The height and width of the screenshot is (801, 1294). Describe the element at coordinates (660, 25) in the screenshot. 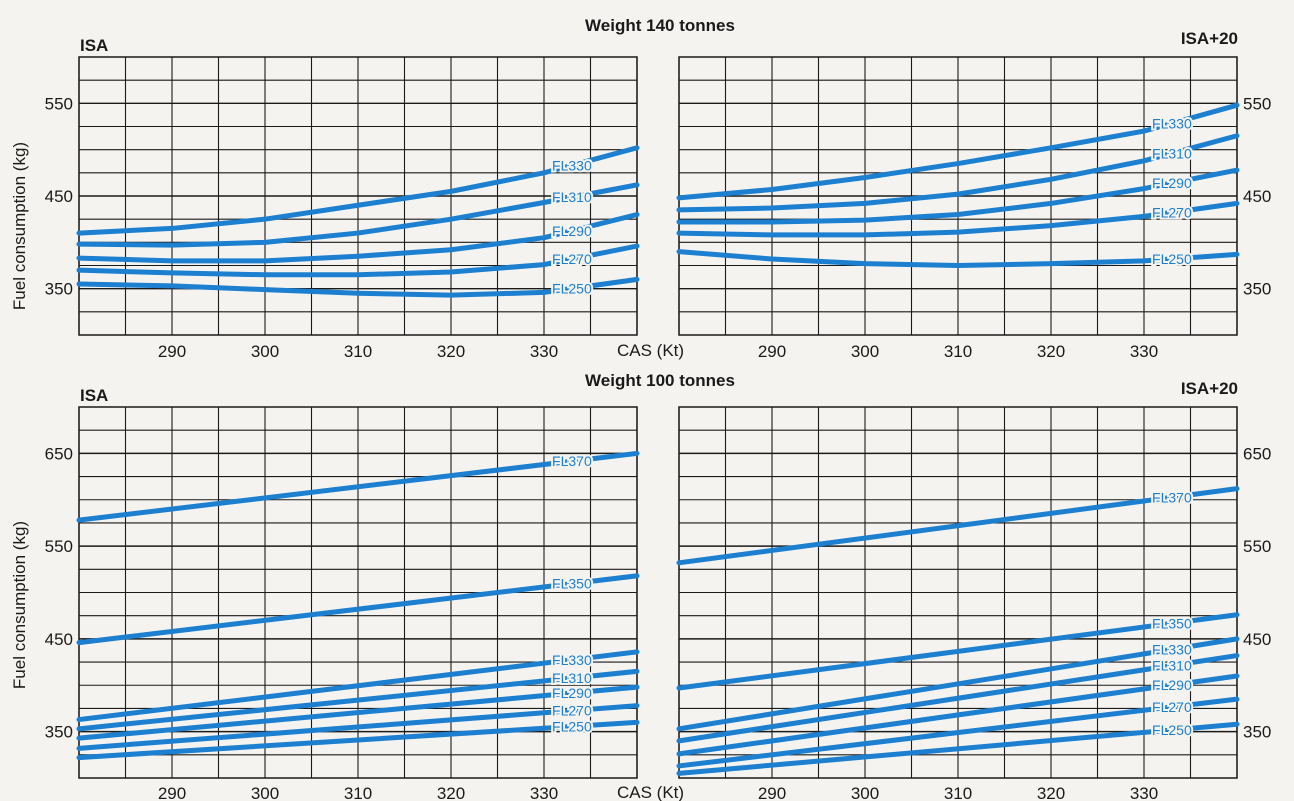

I see `title-weight-140: Weight 140 tonnes` at that location.